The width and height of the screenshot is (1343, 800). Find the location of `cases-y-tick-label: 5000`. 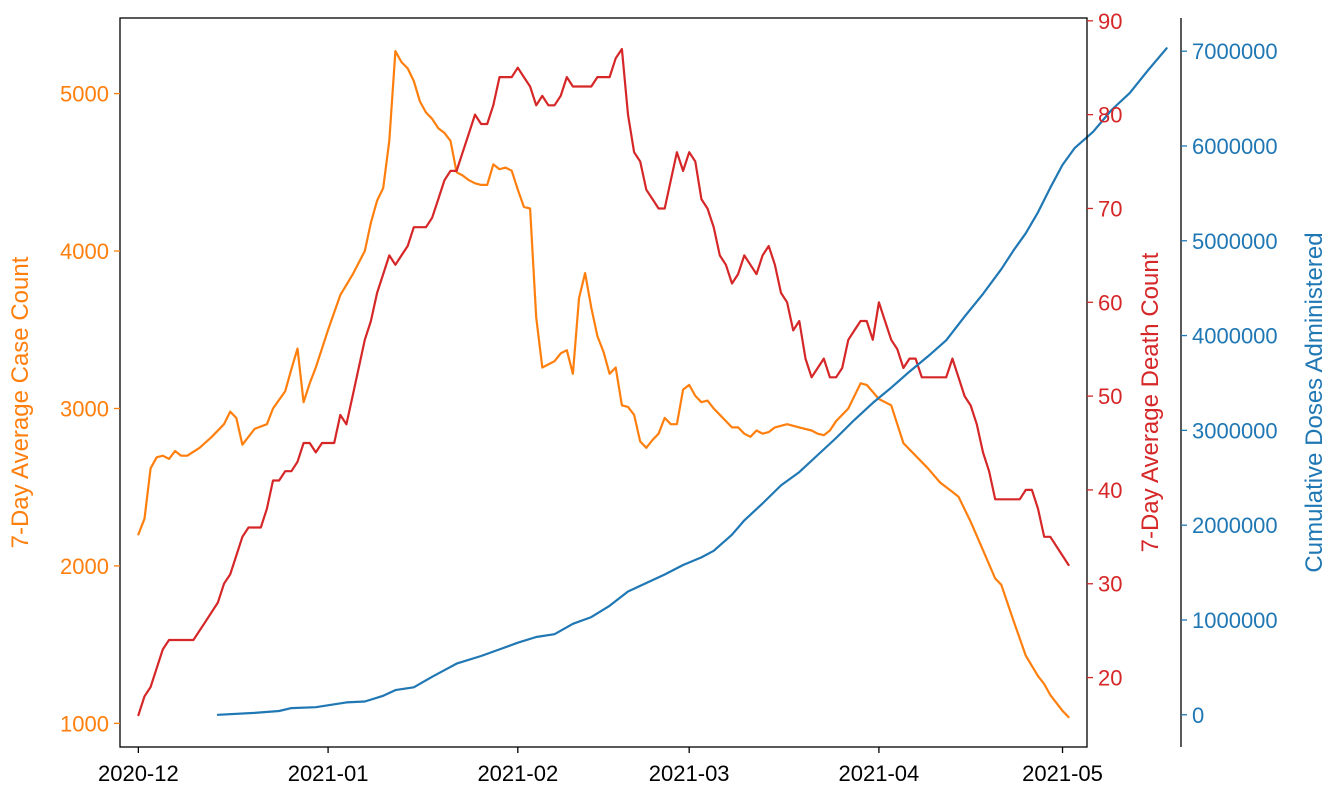

cases-y-tick-label: 5000 is located at coordinates (84, 94).